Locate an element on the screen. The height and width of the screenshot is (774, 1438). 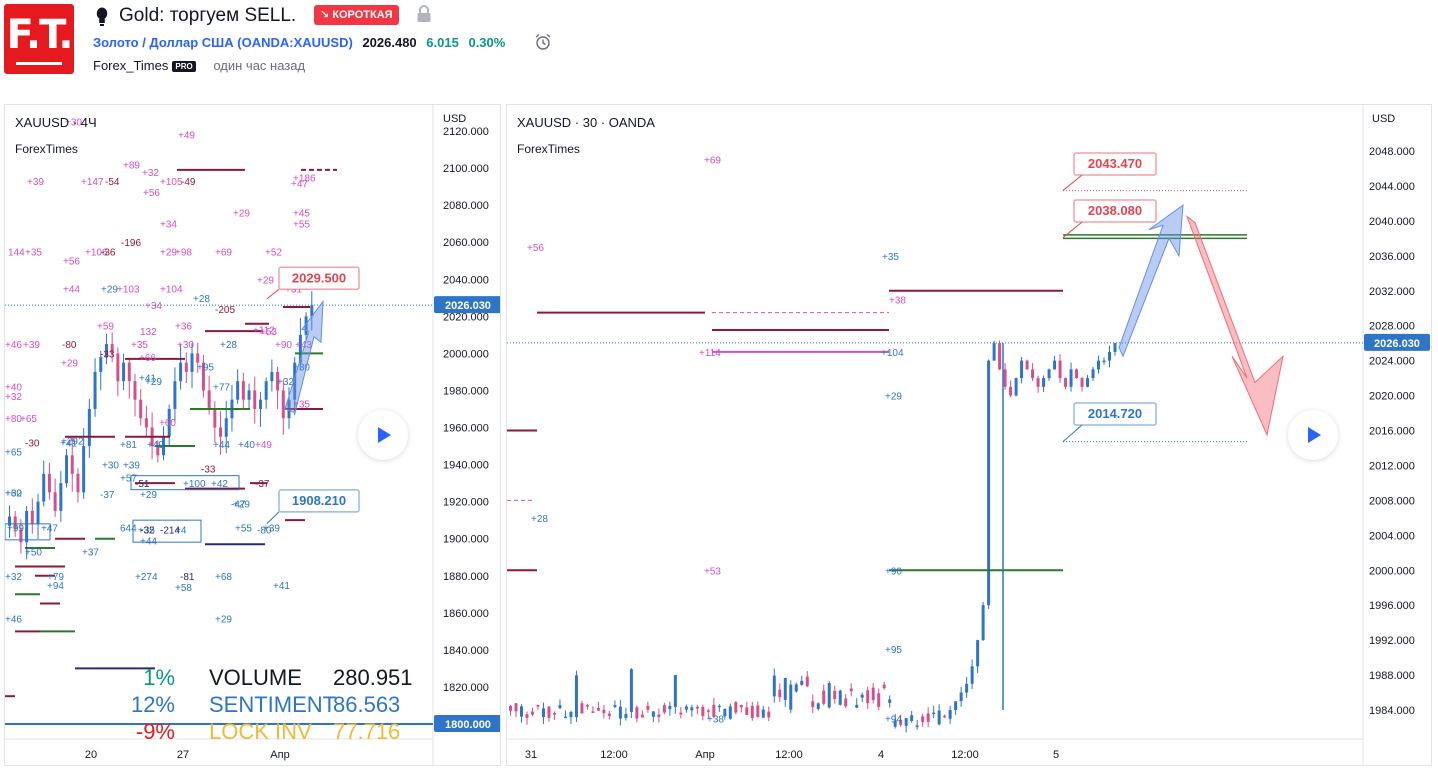
trade-marker: +56 is located at coordinates (71, 262).